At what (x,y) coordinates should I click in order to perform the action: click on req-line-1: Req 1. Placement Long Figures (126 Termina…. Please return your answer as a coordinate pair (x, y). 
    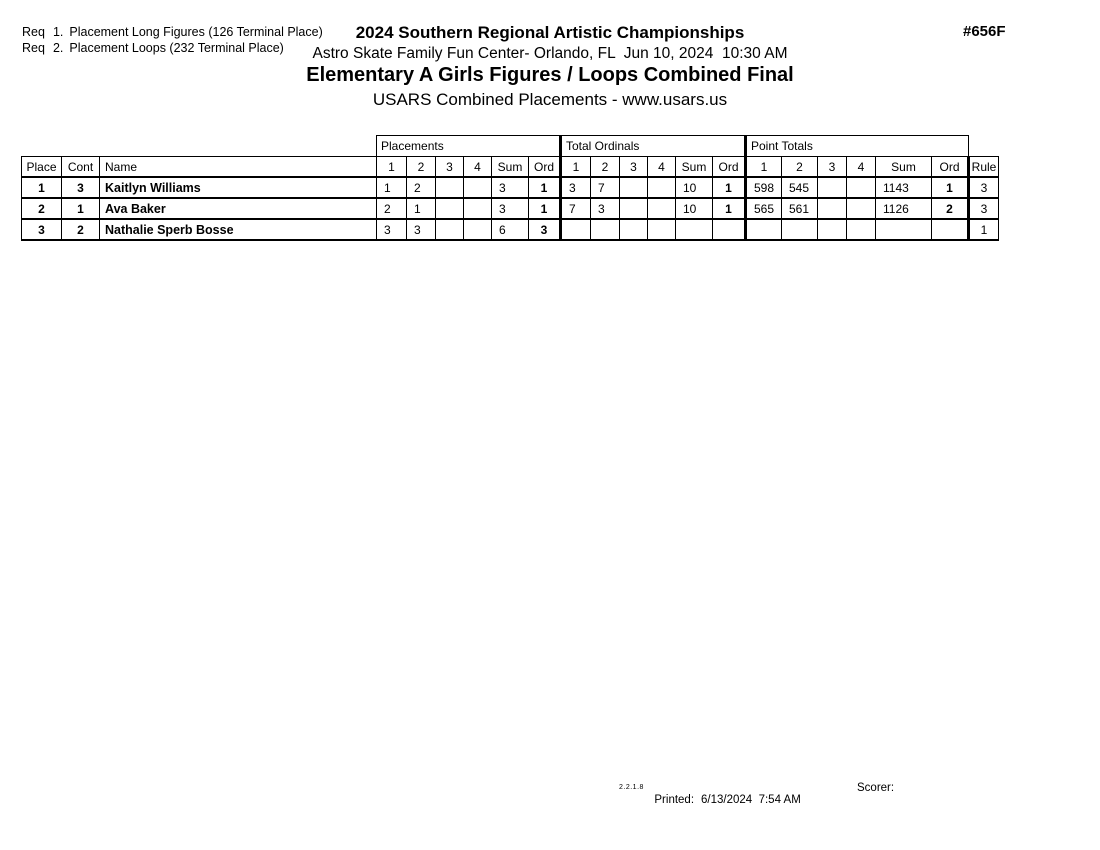
    Looking at the image, I should click on (172, 32).